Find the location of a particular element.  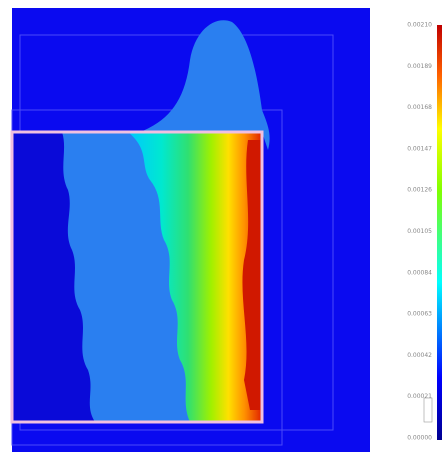

colorbar-tick-label: 0.00000 is located at coordinates (419, 438).